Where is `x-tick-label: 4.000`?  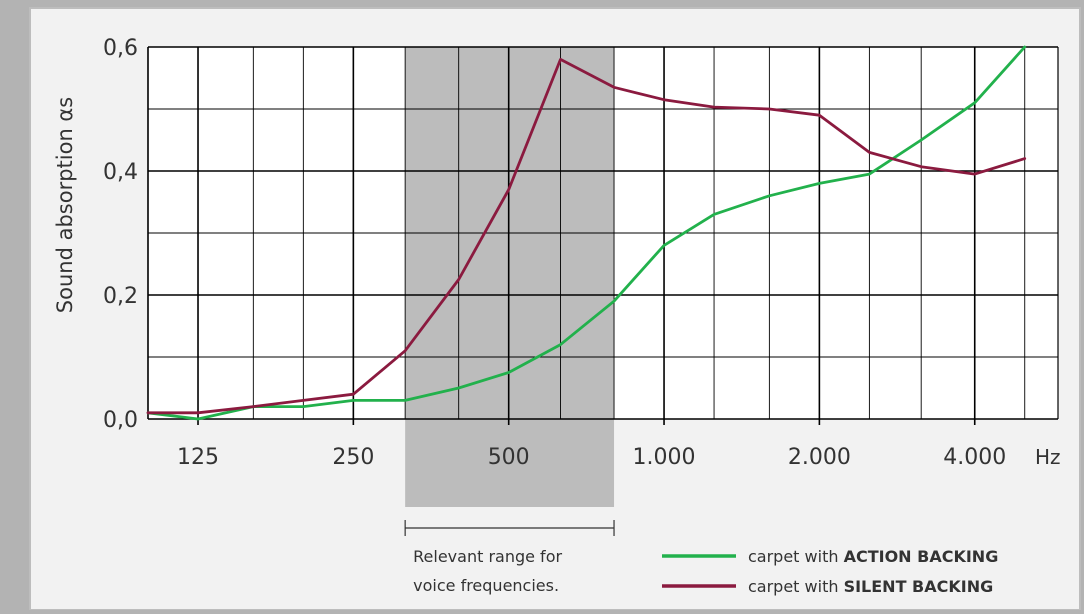
x-tick-label: 4.000 is located at coordinates (974, 457).